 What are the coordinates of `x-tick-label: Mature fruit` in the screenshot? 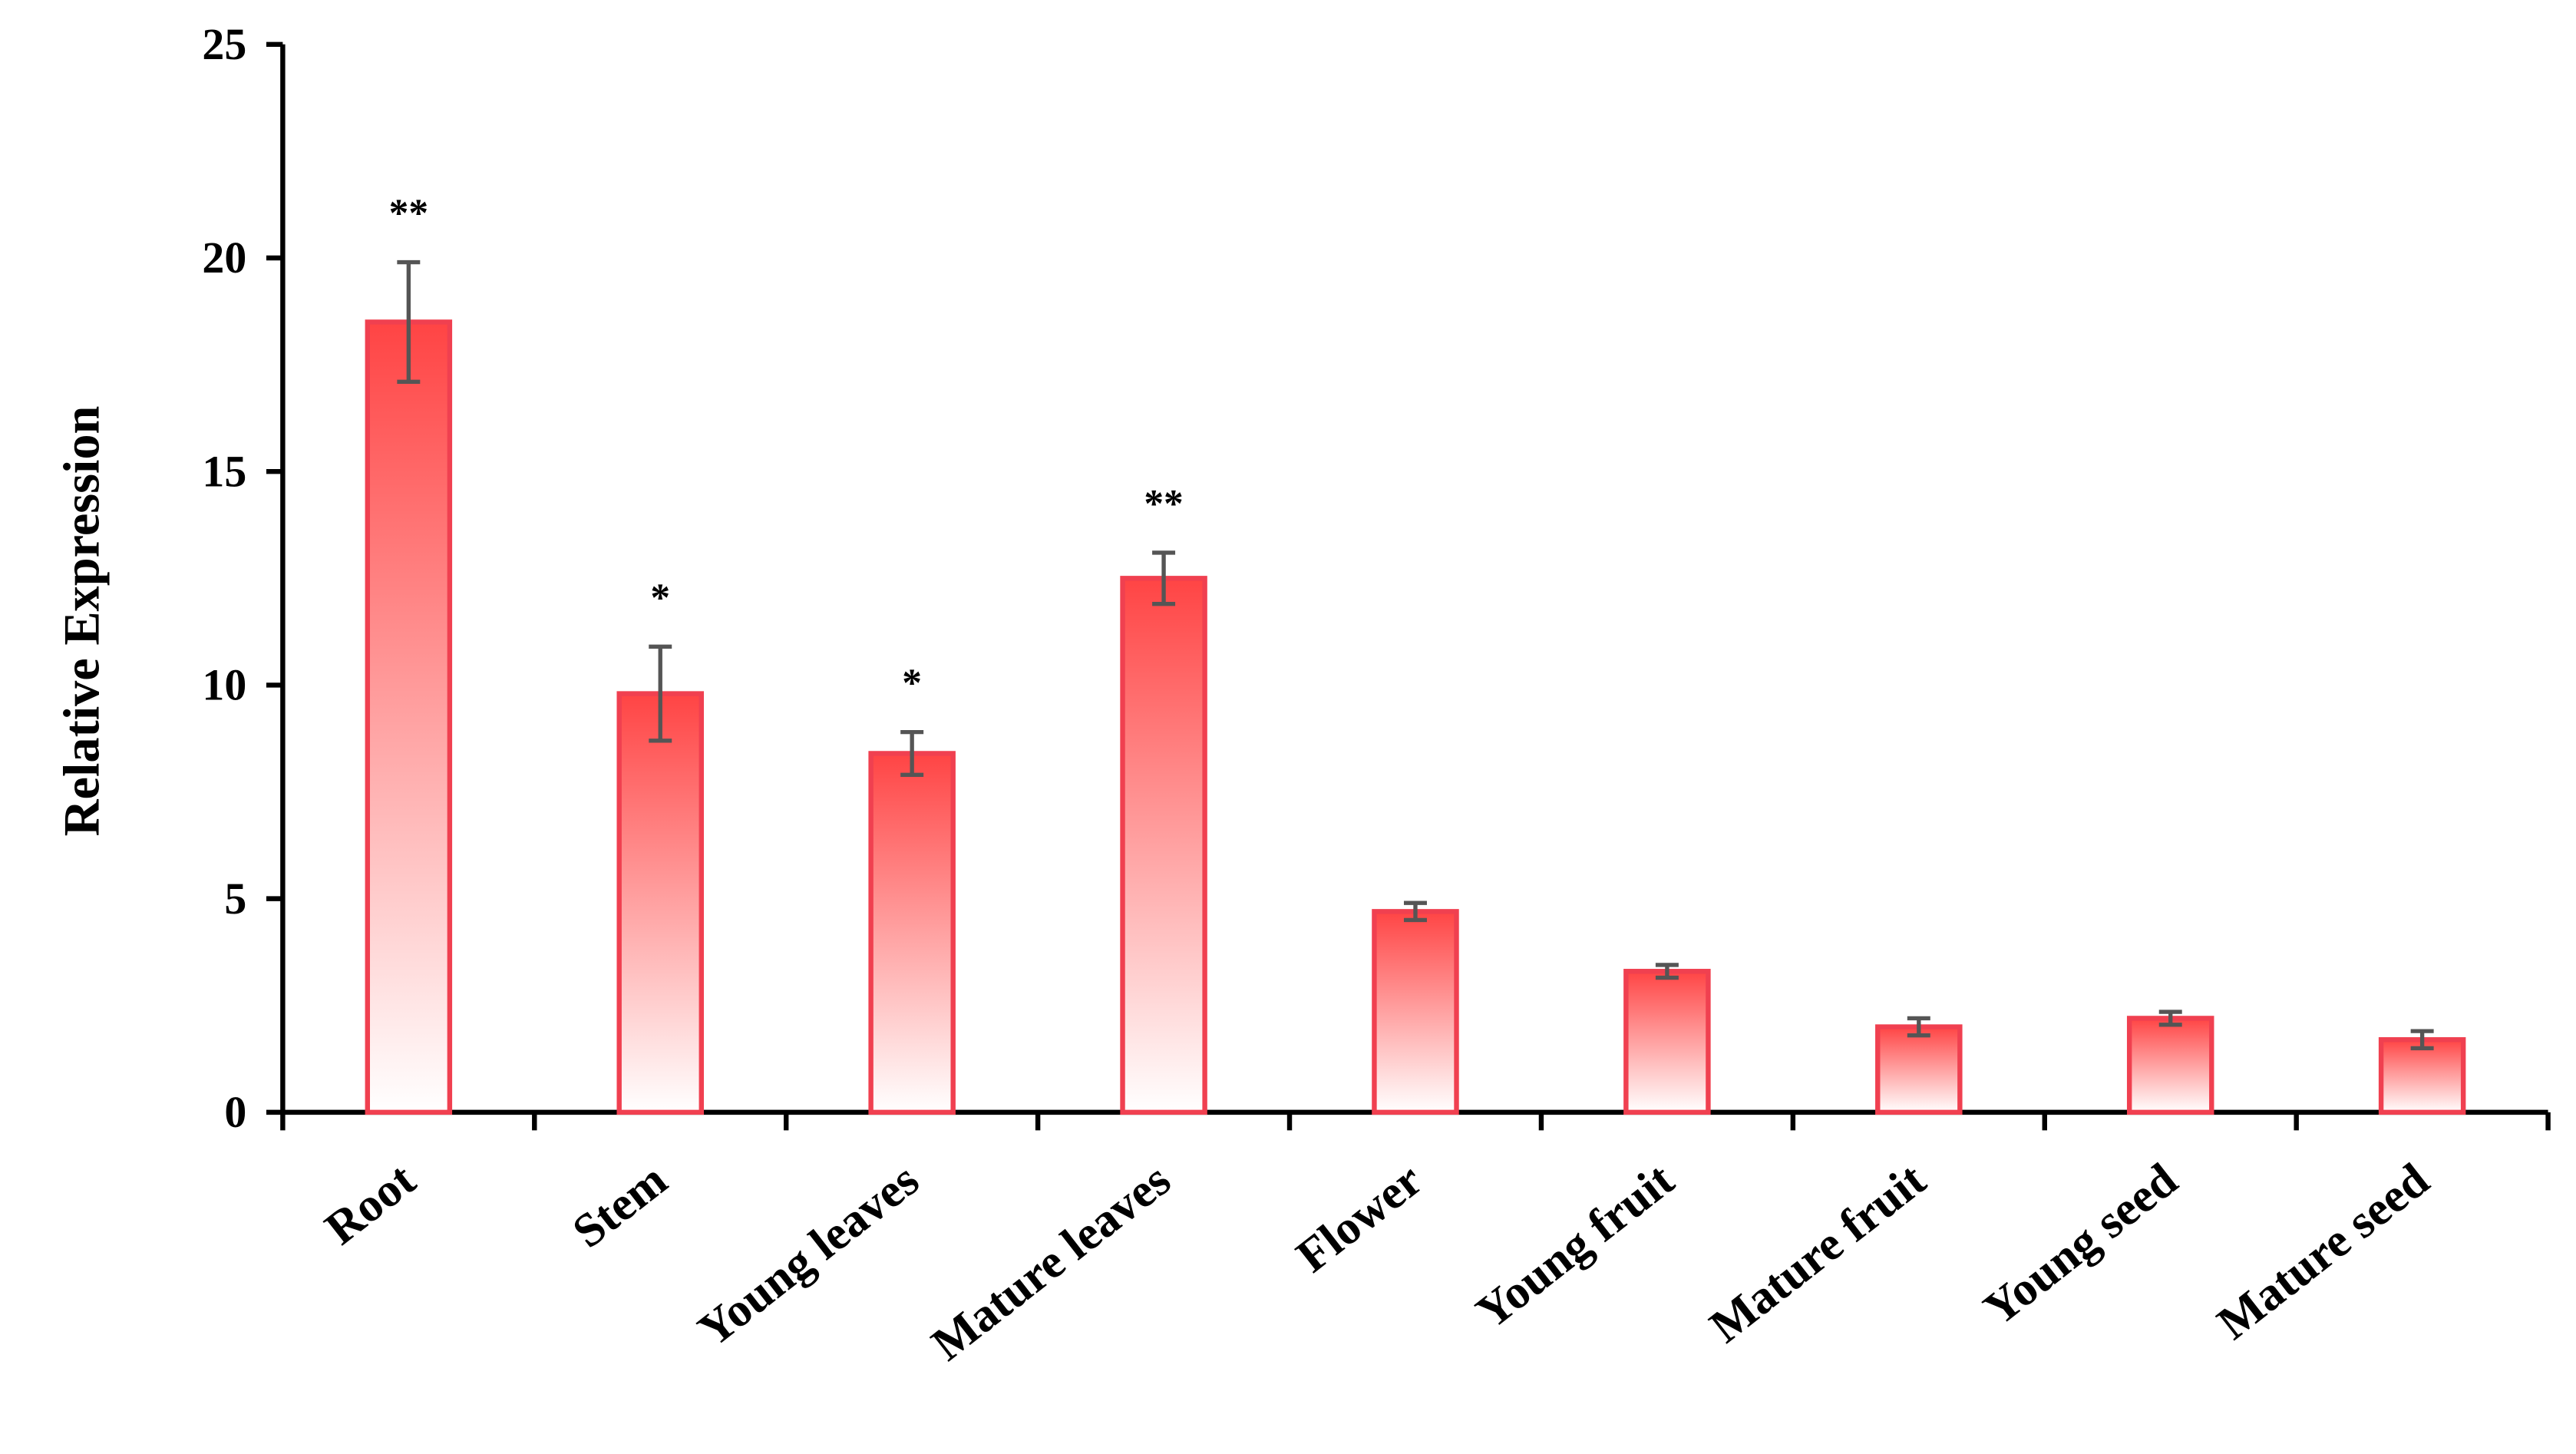 It's located at (1817, 1253).